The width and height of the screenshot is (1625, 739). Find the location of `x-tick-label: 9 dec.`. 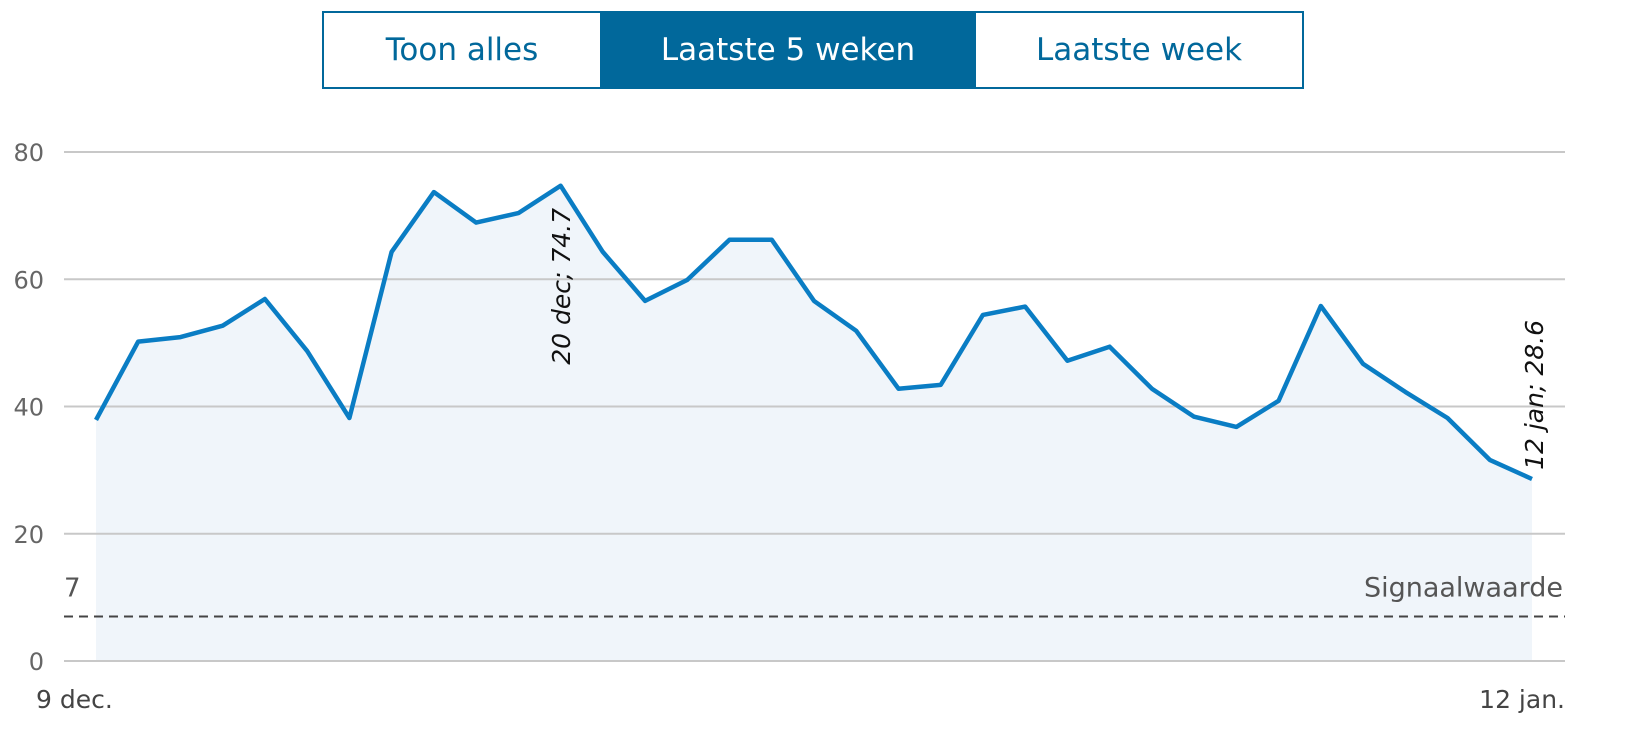

x-tick-label: 9 dec. is located at coordinates (74, 699).